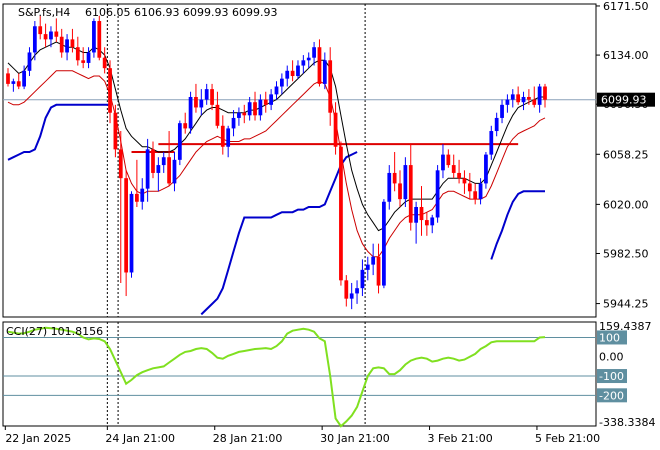  Describe the element at coordinates (626, 204) in the screenshot. I see `price-y-tick-label: 6020.00` at that location.